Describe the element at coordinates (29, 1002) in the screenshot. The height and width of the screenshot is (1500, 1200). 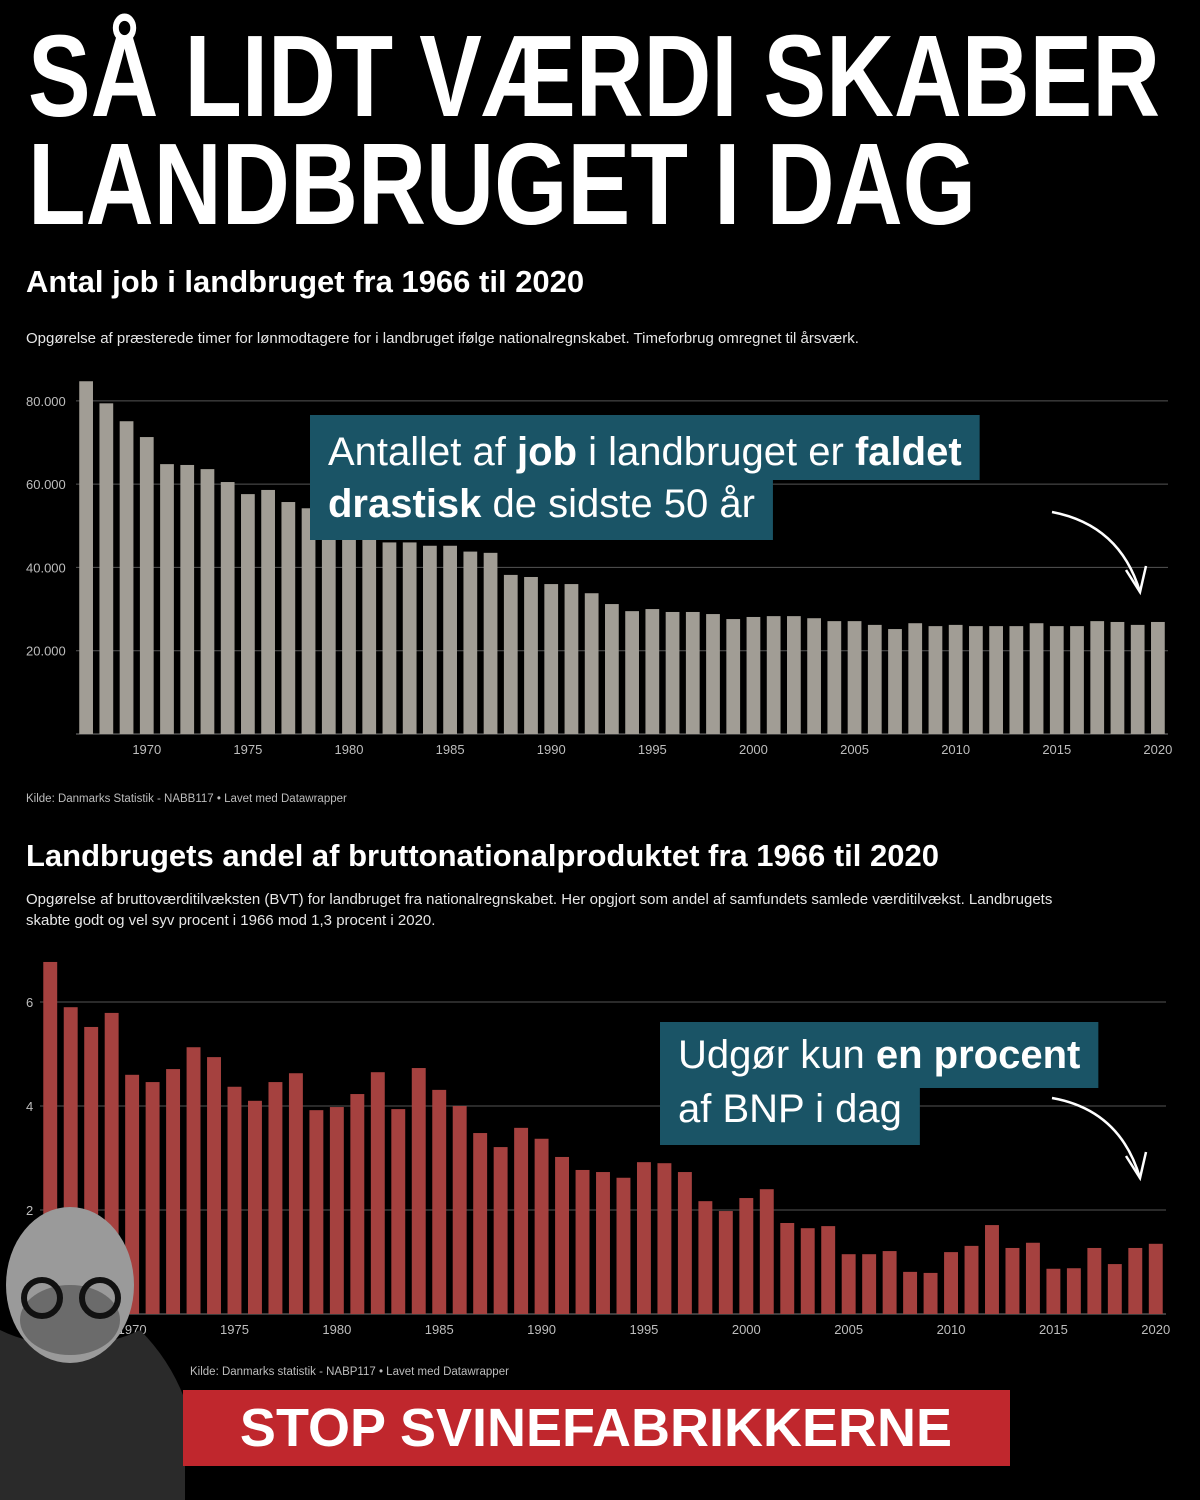
I see `y-tick-label: 6` at that location.